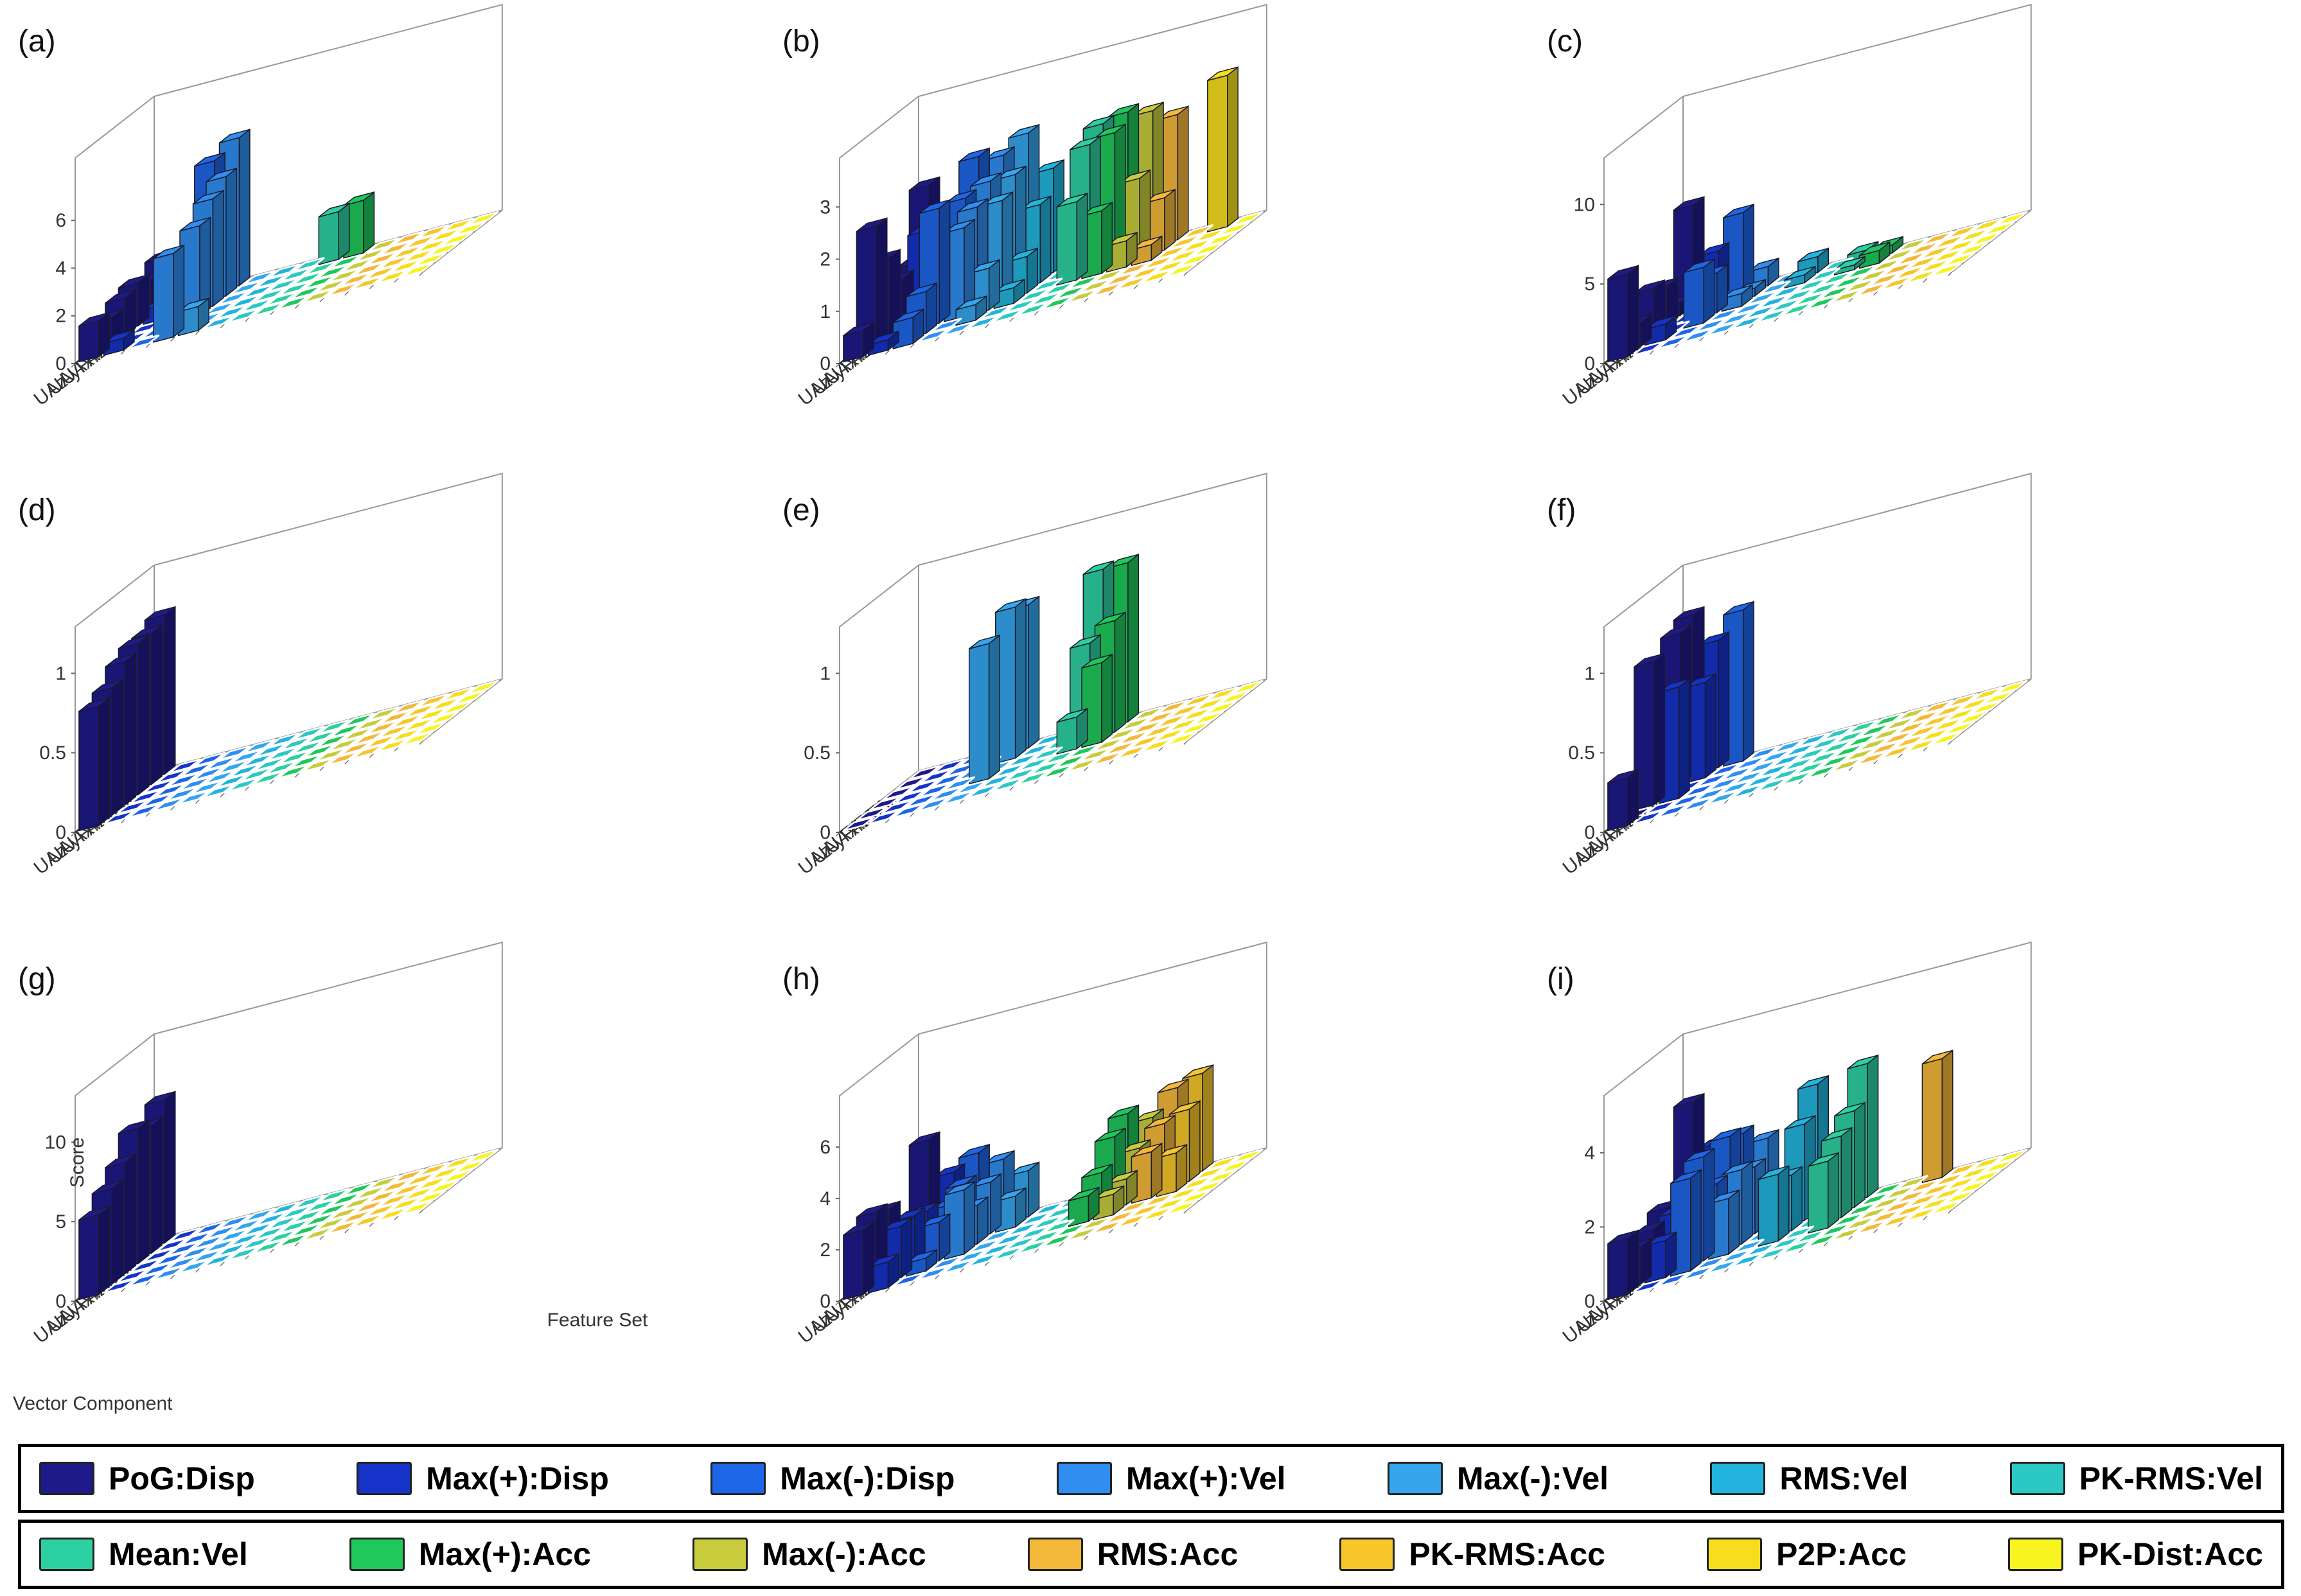 The image size is (2301, 1596). What do you see at coordinates (801, 41) in the screenshot?
I see `panel-letter: (b)` at bounding box center [801, 41].